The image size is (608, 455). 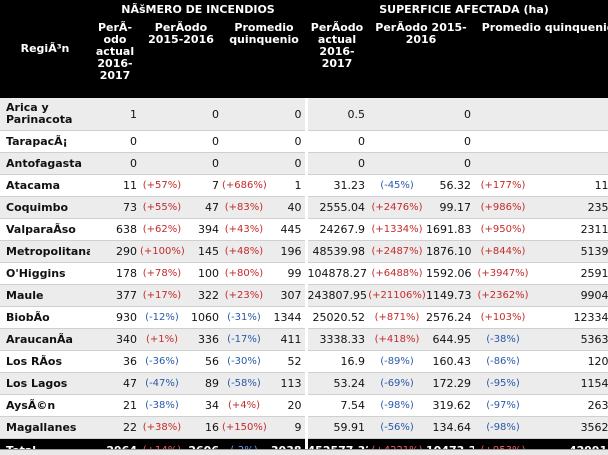 I want to click on area-change-prev: (-56%), so click(x=397, y=427).